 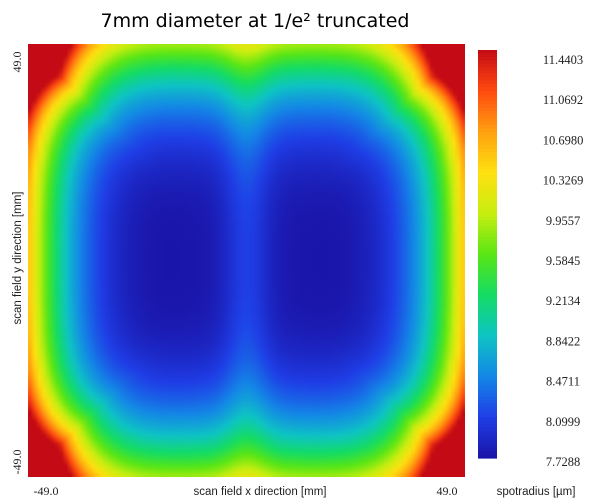 What do you see at coordinates (563, 301) in the screenshot?
I see `colorbar-tick-label: 9.2134` at bounding box center [563, 301].